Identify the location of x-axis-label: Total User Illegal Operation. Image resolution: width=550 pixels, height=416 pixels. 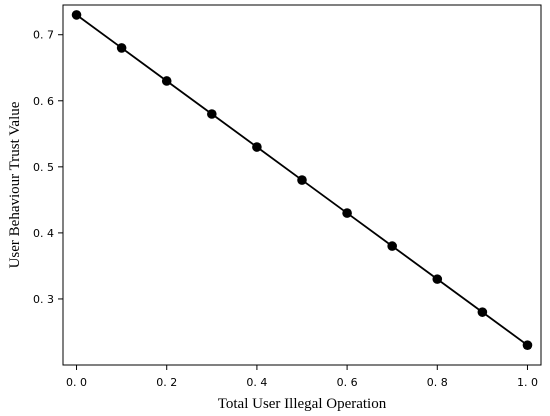
(302, 404).